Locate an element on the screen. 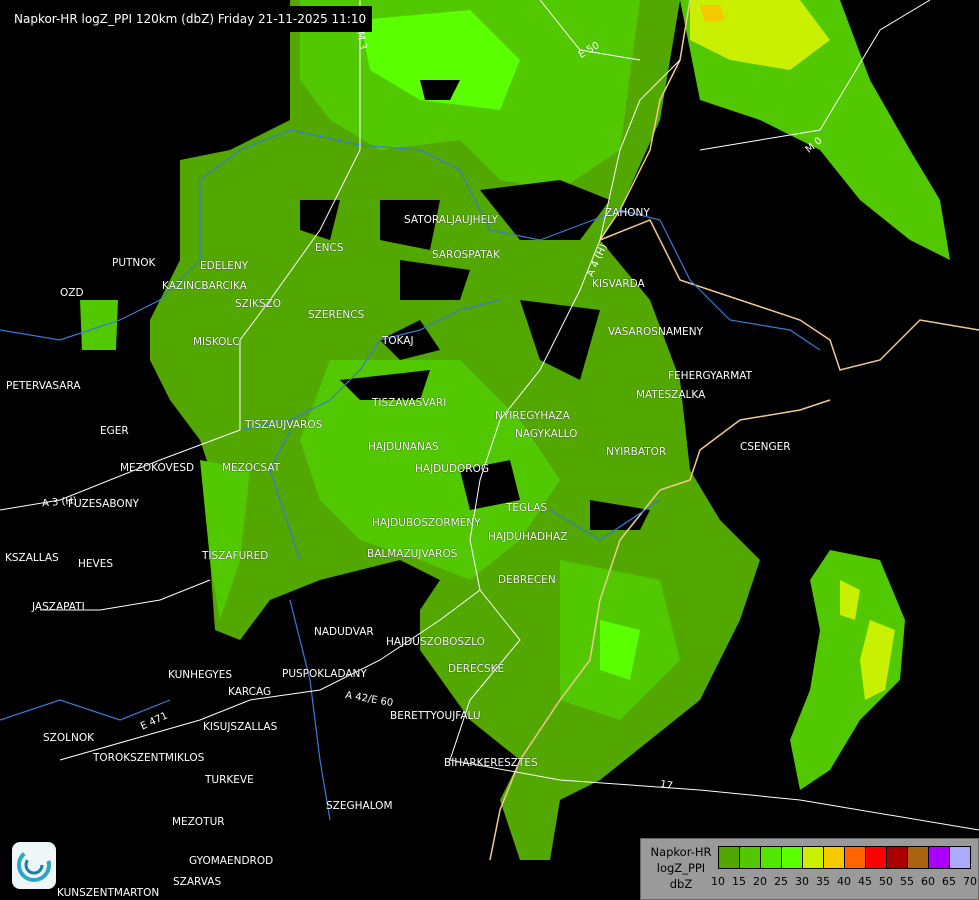  road-label: 17 is located at coordinates (666, 785).